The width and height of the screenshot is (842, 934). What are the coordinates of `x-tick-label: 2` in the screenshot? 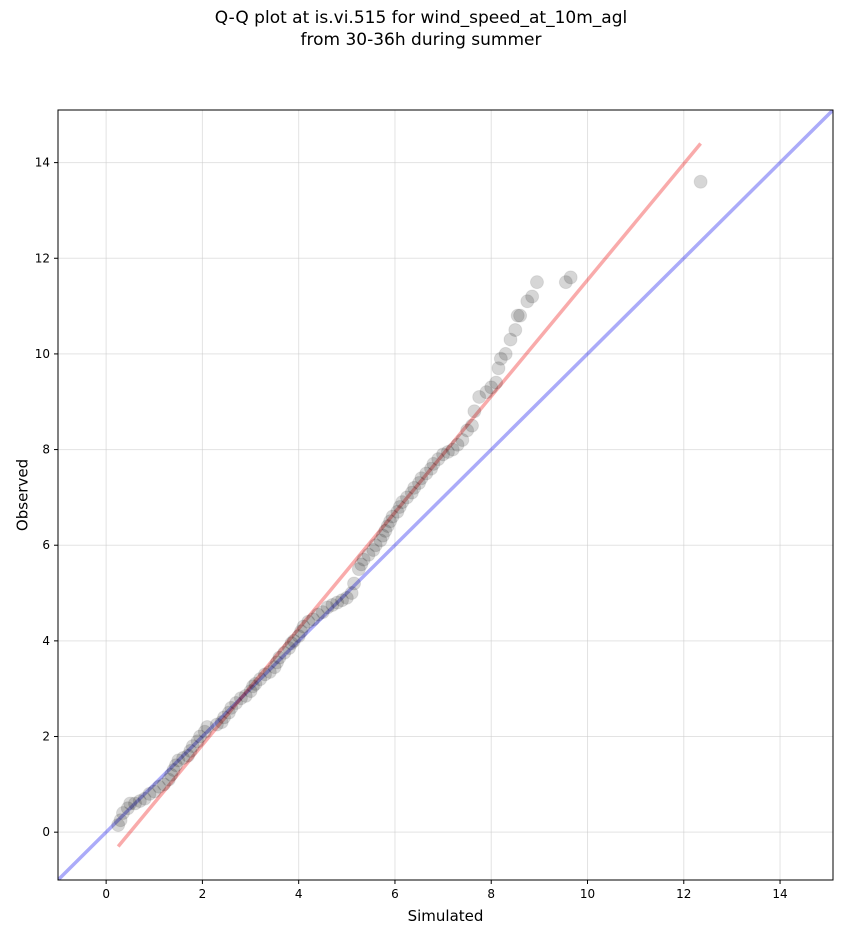 It's located at (203, 894).